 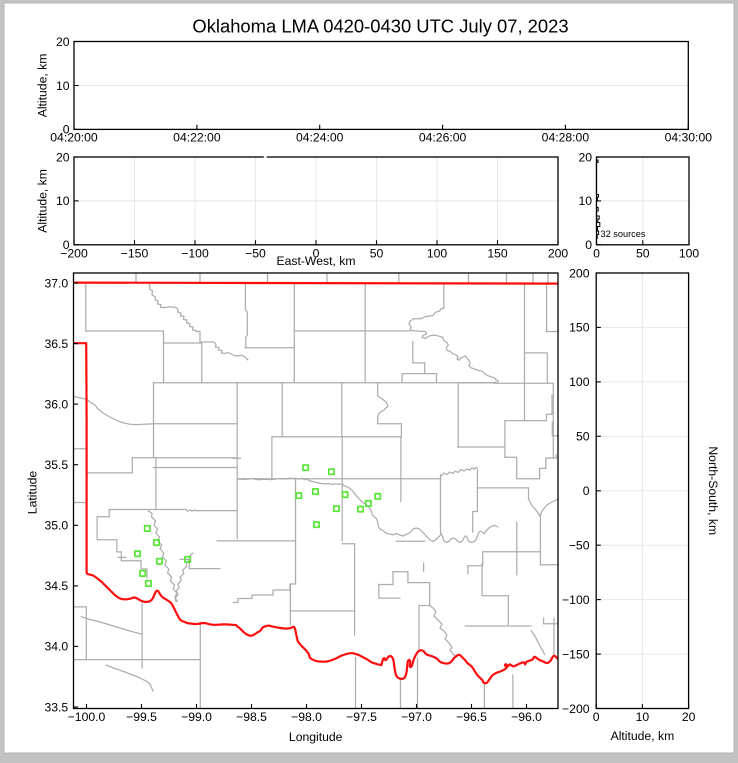 What do you see at coordinates (56, 647) in the screenshot?
I see `svg-text: 34.0` at bounding box center [56, 647].